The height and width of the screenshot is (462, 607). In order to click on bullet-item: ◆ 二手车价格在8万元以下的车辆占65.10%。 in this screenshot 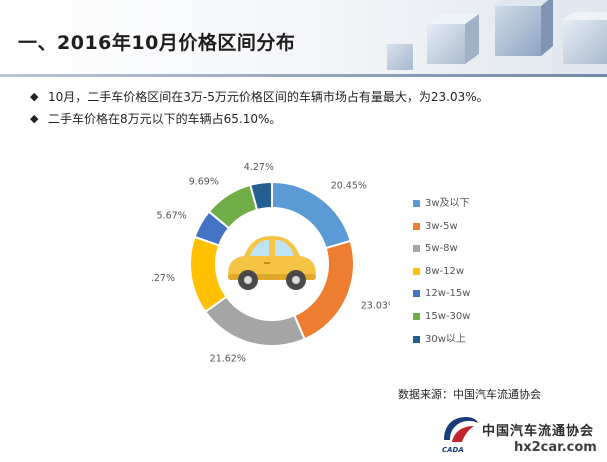, I will do `click(310, 119)`.